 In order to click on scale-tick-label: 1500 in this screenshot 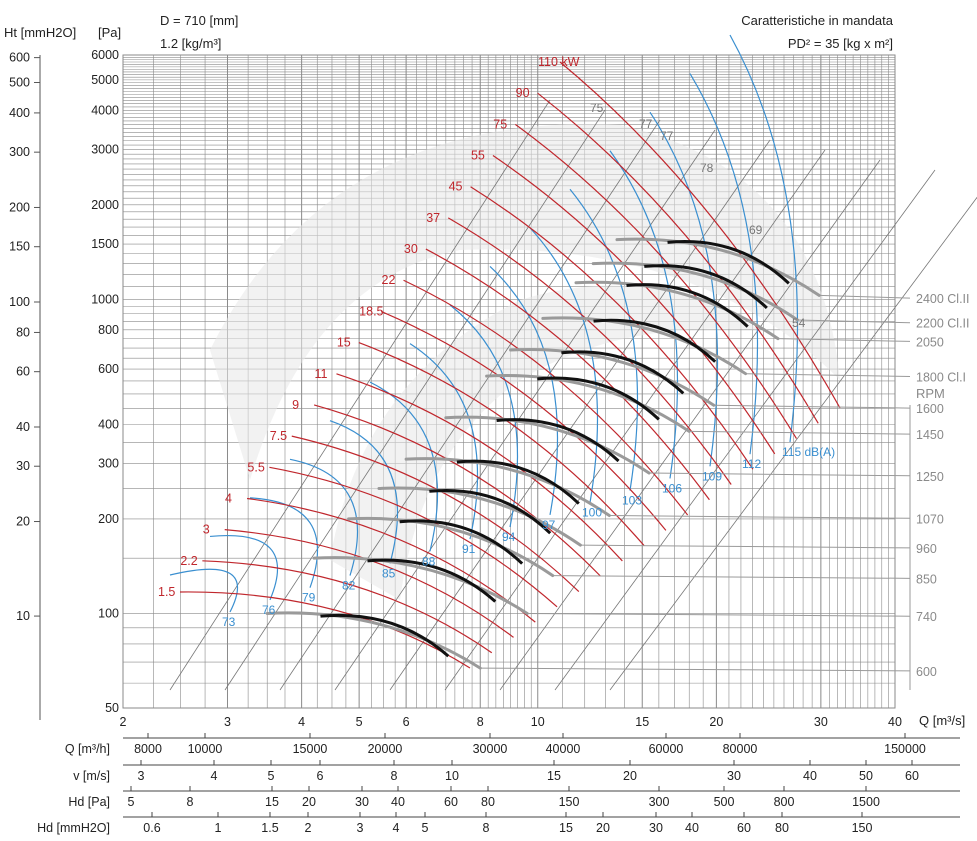, I will do `click(866, 802)`.